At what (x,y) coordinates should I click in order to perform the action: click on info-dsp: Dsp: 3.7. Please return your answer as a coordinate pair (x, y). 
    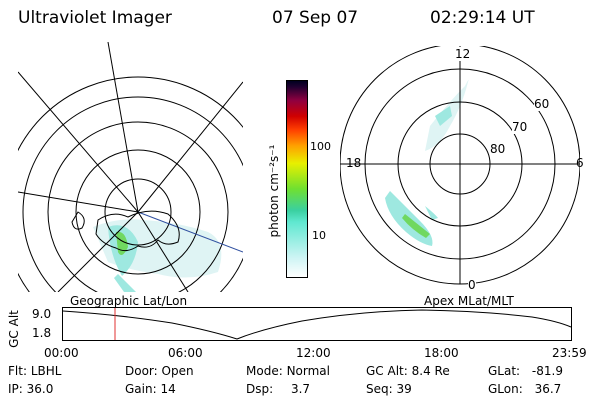
    Looking at the image, I should click on (278, 389).